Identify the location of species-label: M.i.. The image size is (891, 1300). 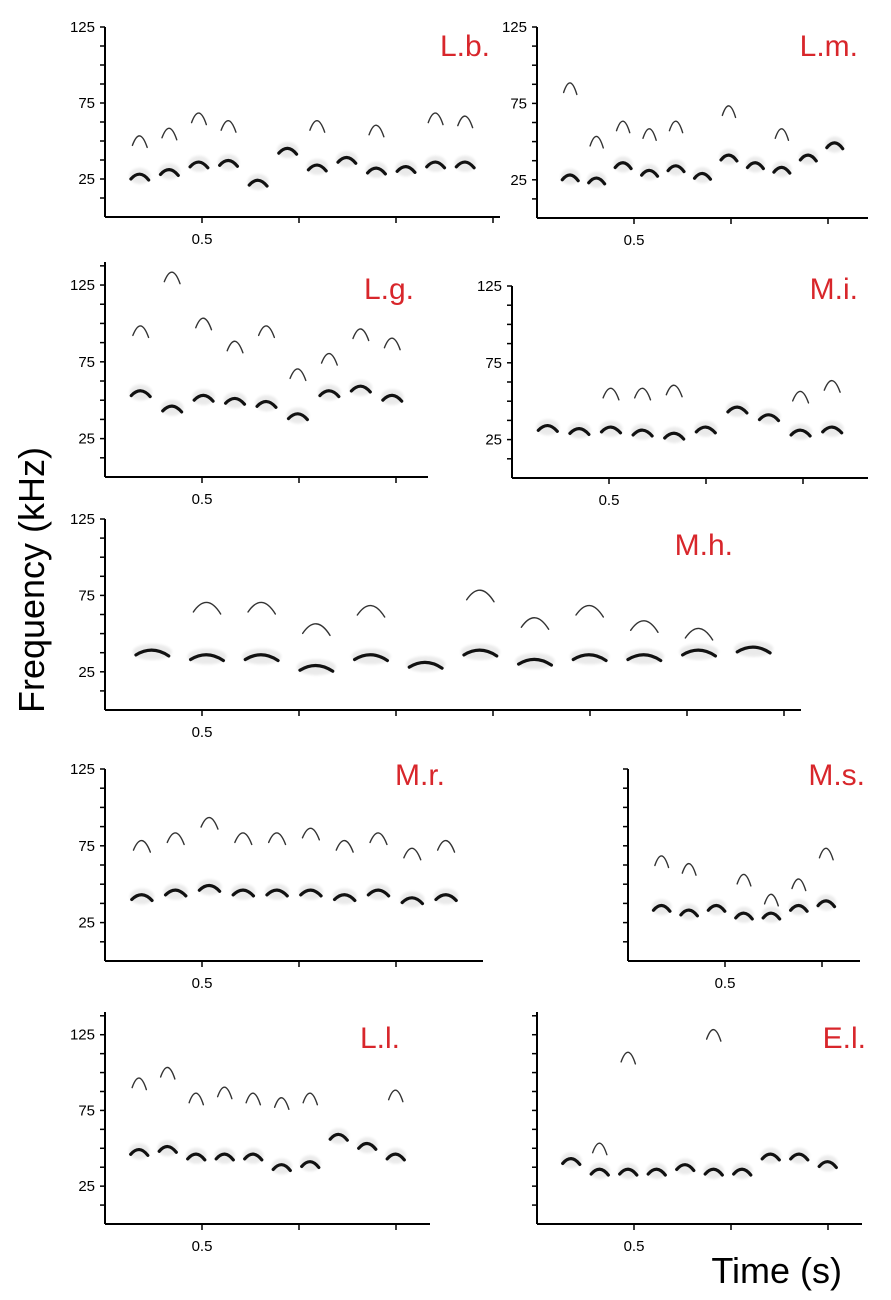
(834, 289).